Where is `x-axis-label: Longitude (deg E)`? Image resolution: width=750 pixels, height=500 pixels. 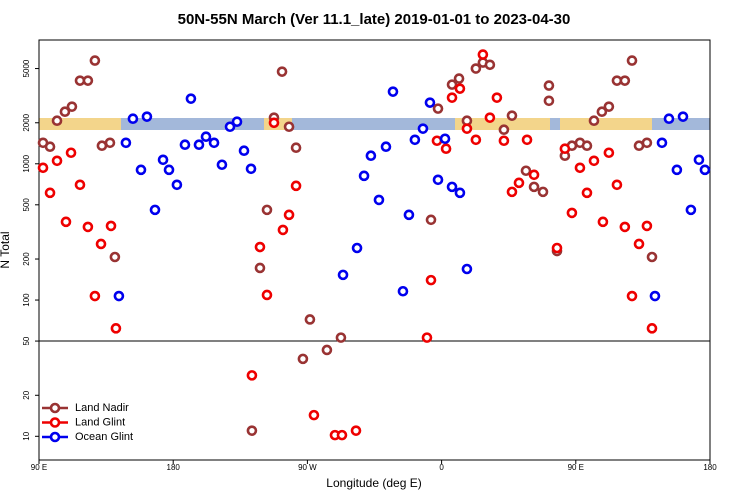 x-axis-label: Longitude (deg E) is located at coordinates (373, 483).